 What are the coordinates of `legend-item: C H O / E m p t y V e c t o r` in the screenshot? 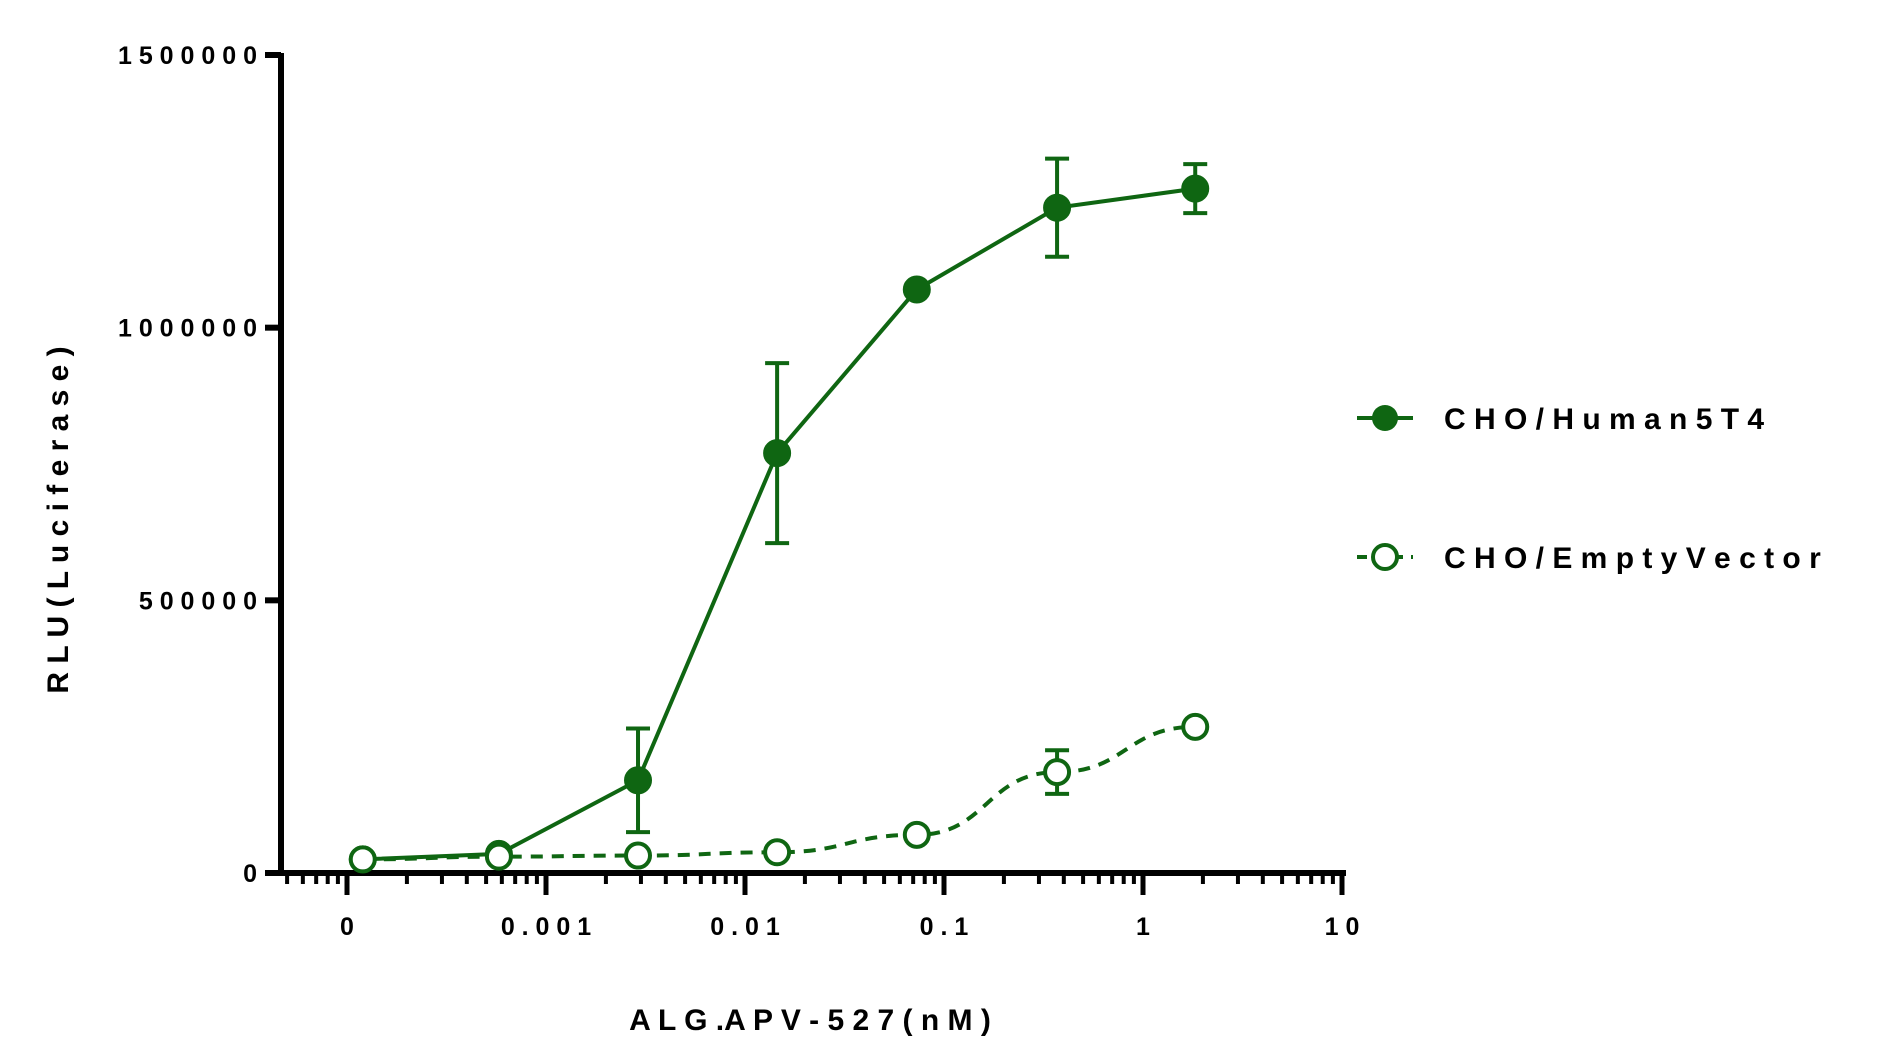 It's located at (1589, 558).